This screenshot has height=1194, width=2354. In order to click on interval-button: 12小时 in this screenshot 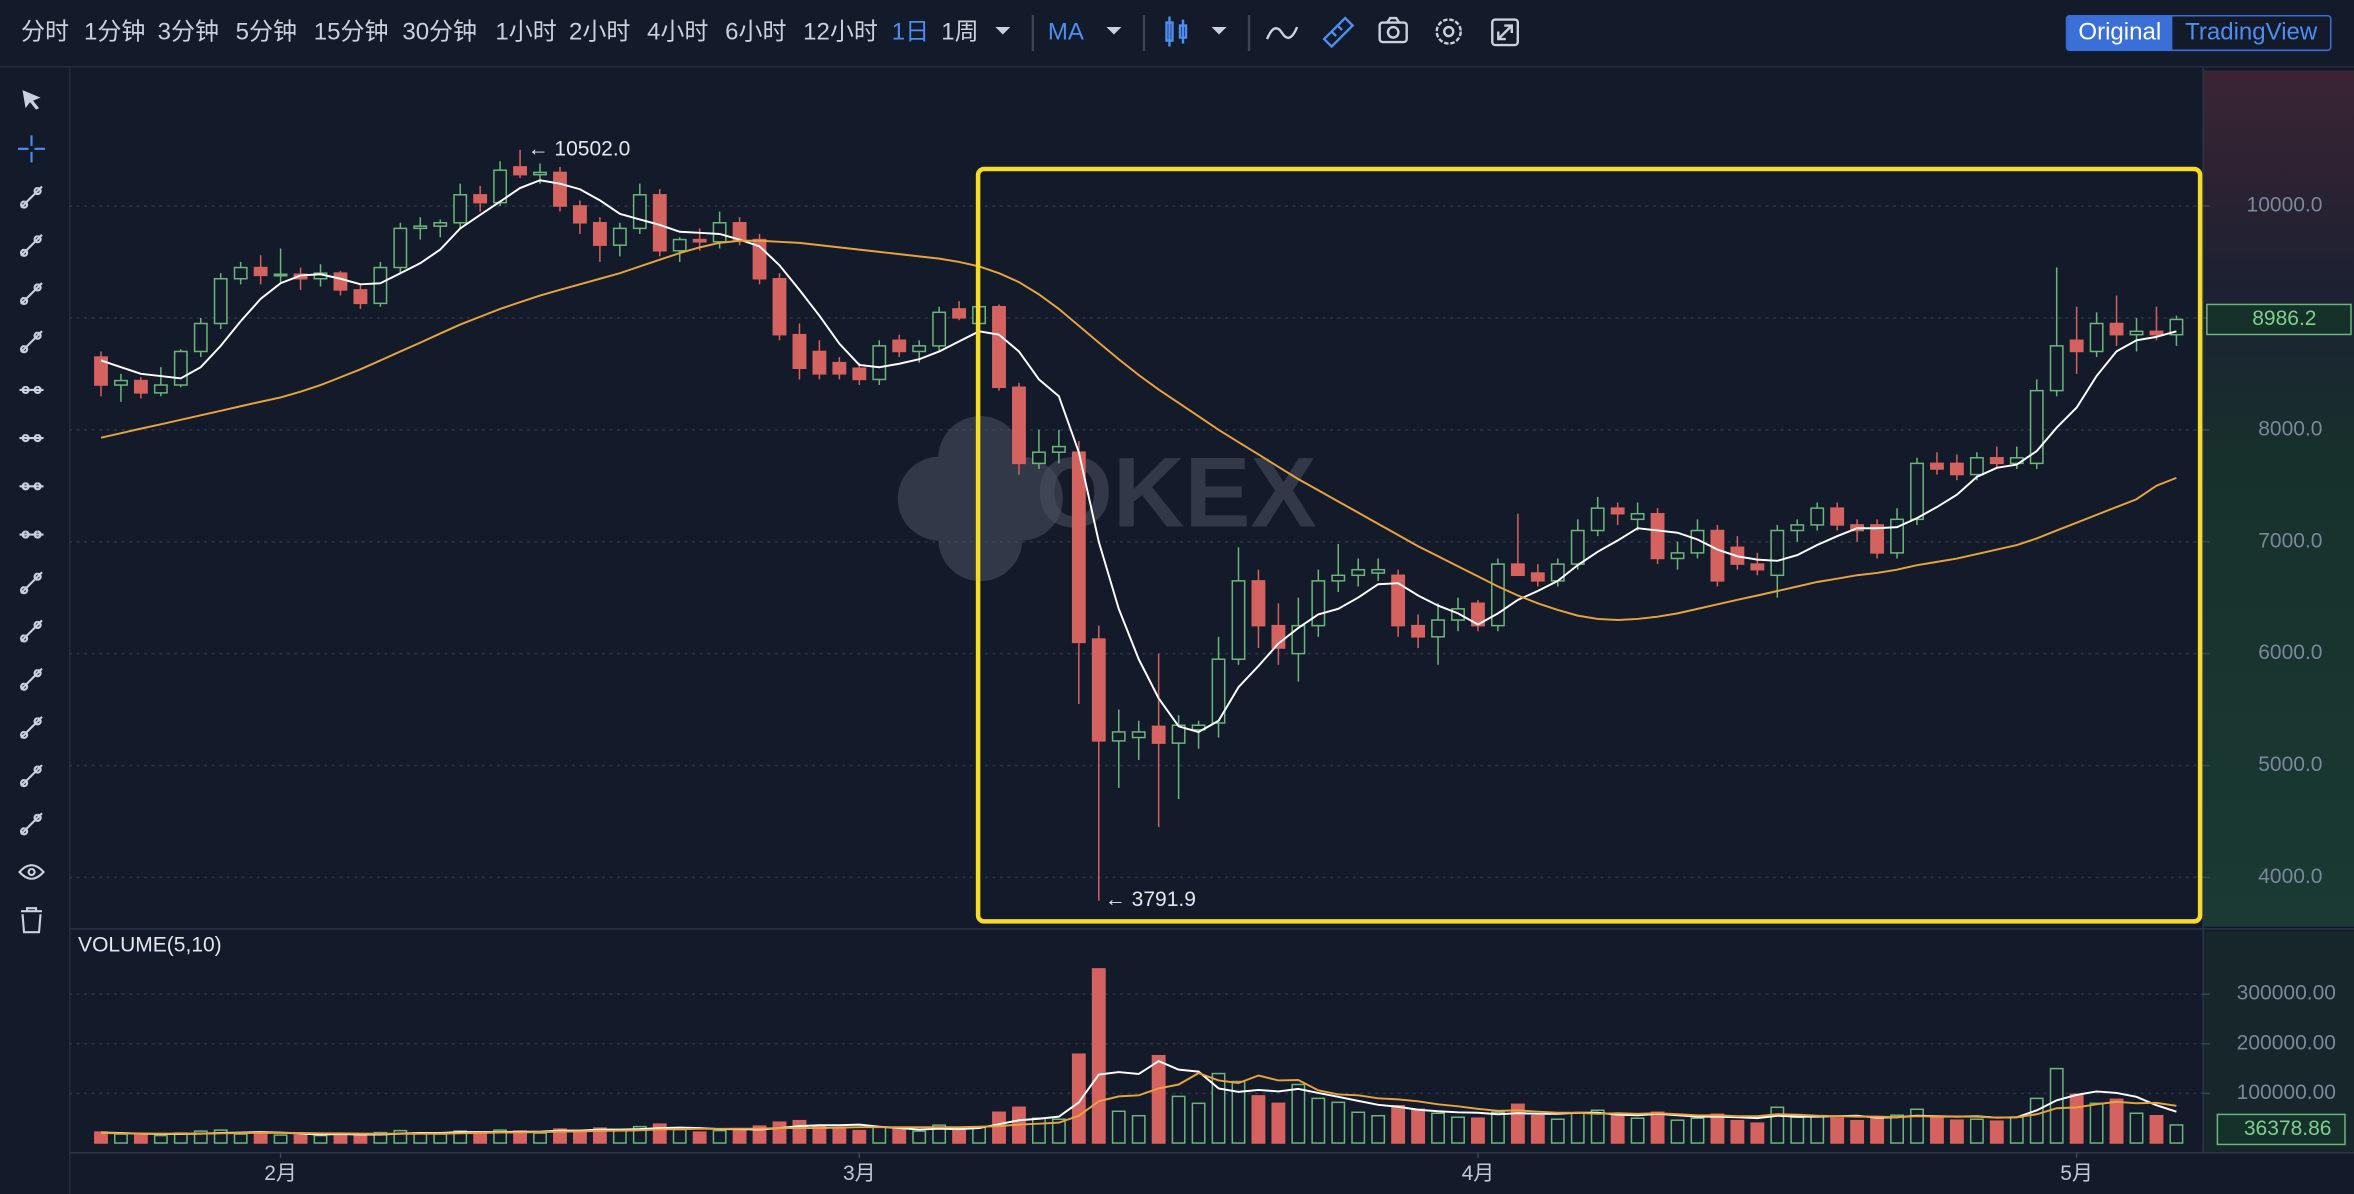, I will do `click(840, 31)`.